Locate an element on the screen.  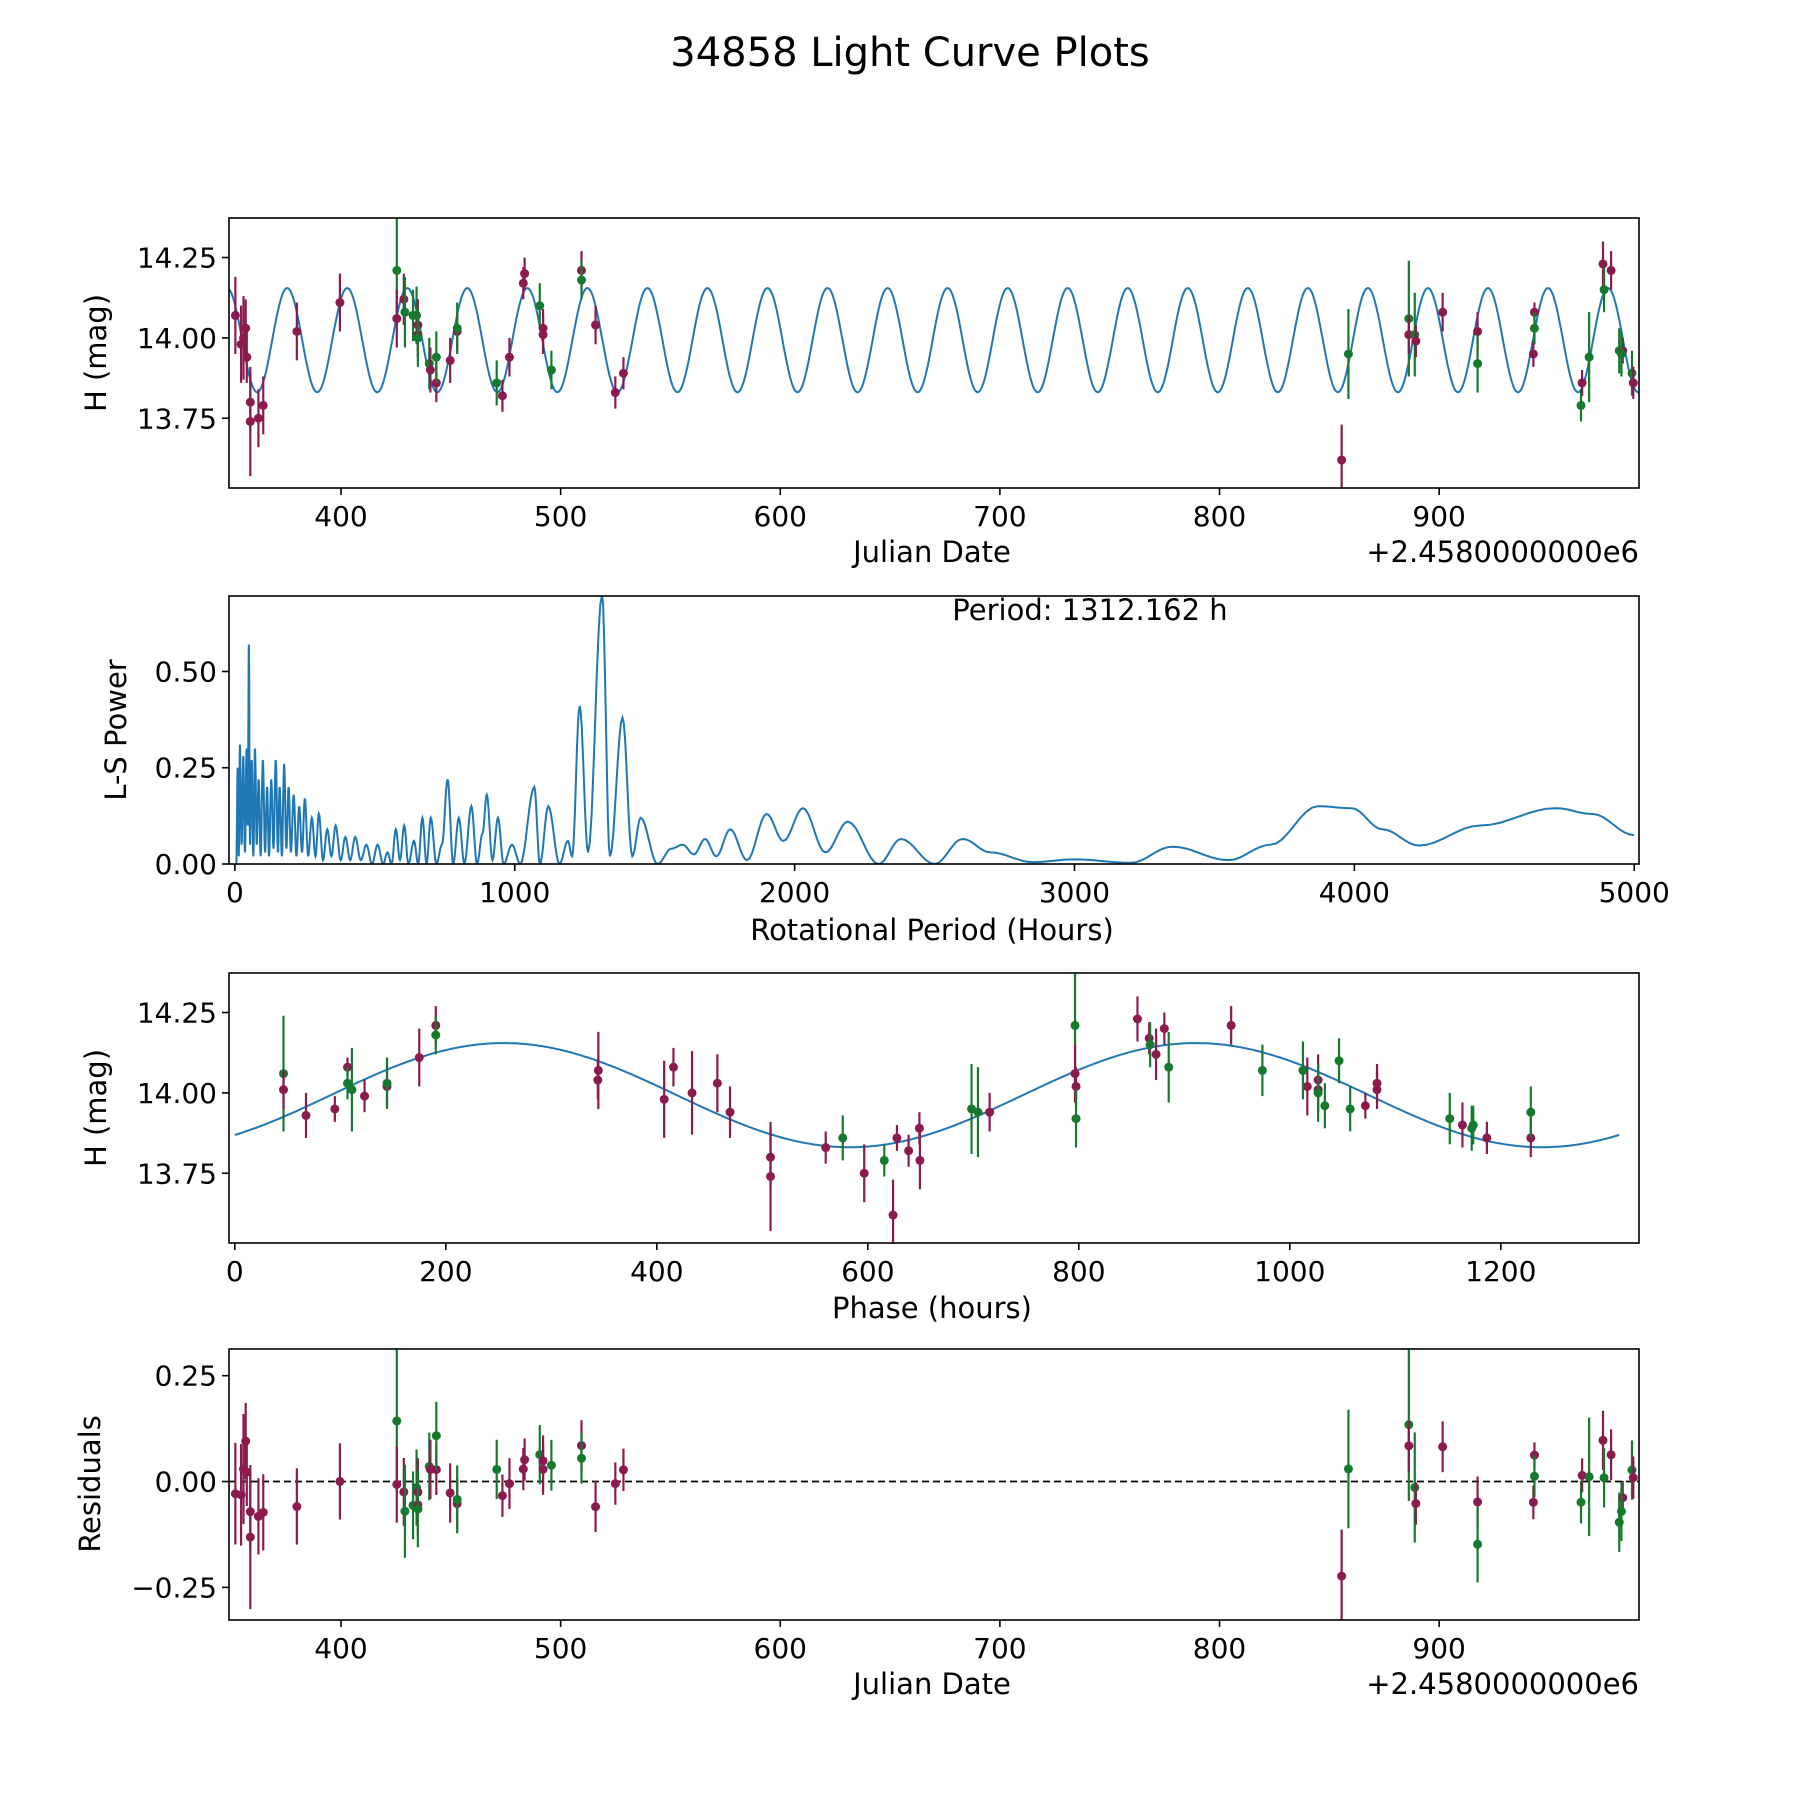
y-tick-label: 0.50 is located at coordinates (186, 671).